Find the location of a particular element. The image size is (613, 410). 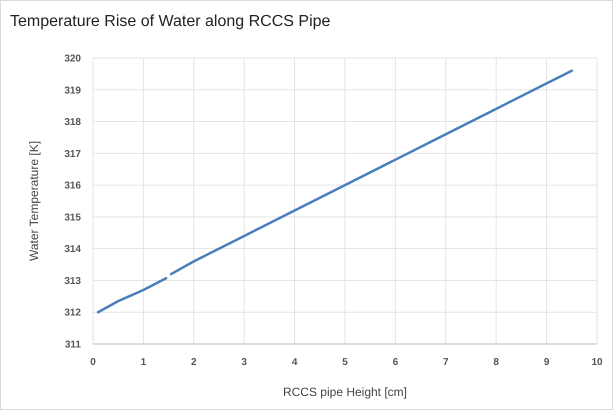

x-tick-label: 2 is located at coordinates (194, 362).